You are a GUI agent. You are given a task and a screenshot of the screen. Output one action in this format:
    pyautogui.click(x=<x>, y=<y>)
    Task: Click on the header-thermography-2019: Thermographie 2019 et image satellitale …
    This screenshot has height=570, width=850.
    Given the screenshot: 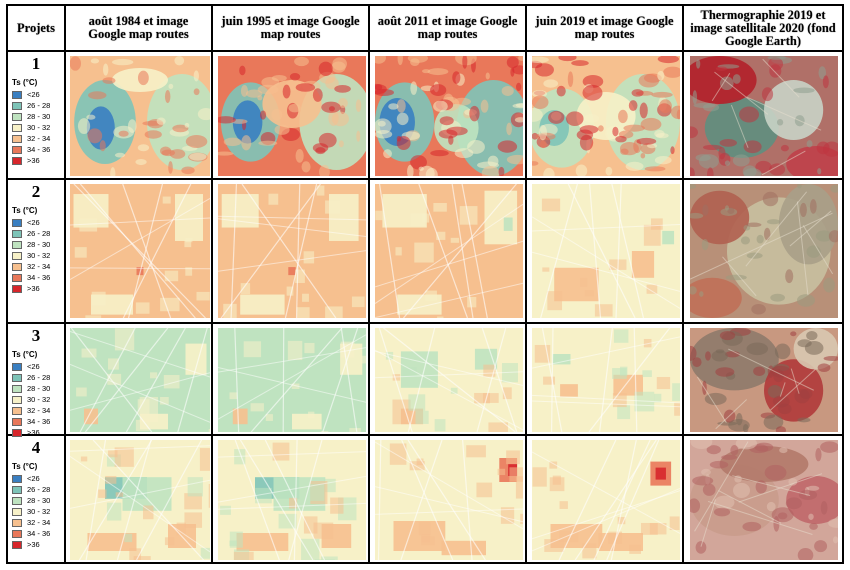 What is the action you would take?
    pyautogui.click(x=763, y=27)
    